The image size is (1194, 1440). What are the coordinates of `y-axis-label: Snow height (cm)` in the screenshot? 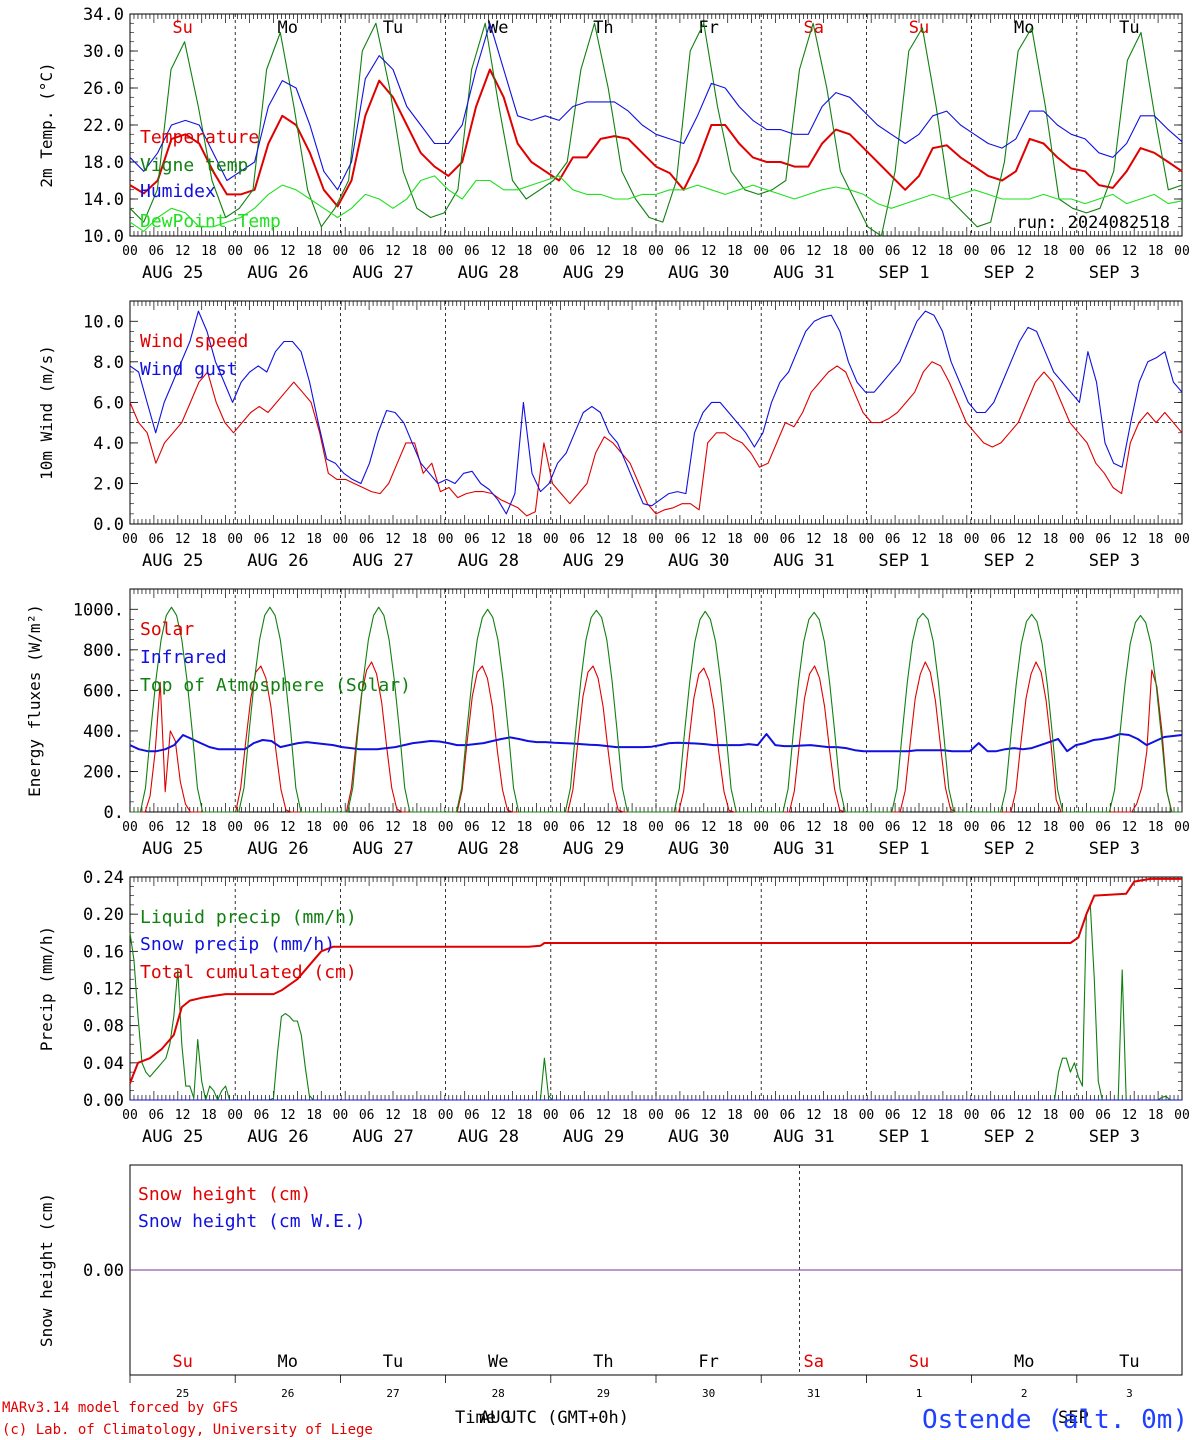 It's located at (46, 1270).